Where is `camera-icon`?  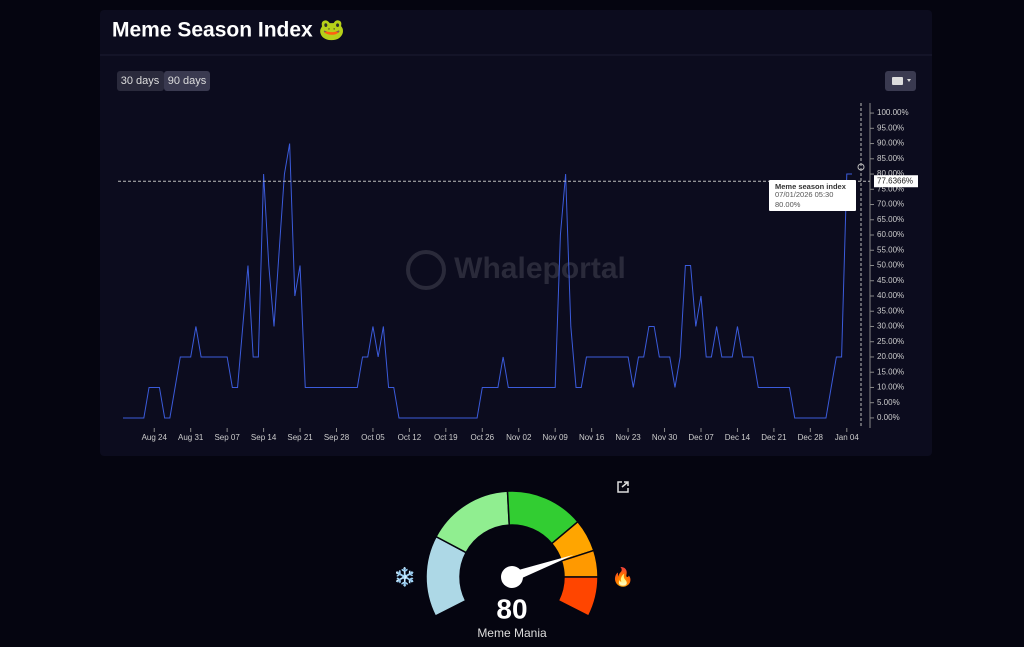
camera-icon is located at coordinates (897, 81).